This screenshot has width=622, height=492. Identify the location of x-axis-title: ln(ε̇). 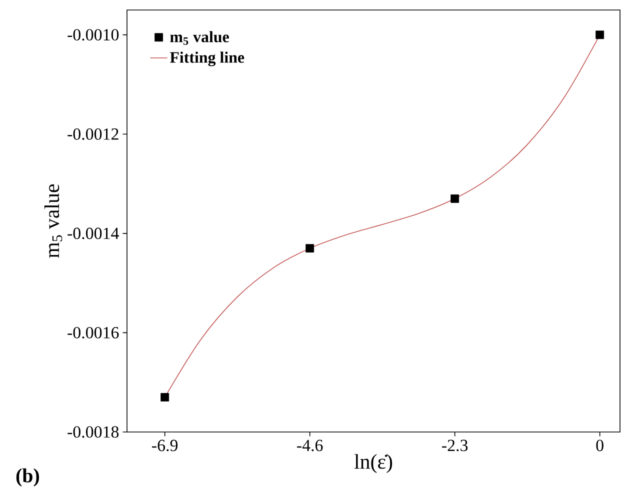
(373, 464).